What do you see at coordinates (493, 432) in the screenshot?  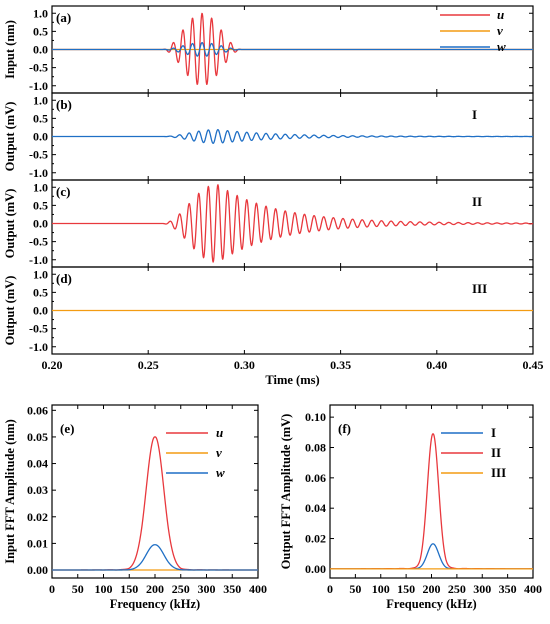 I see `legend-label: I` at bounding box center [493, 432].